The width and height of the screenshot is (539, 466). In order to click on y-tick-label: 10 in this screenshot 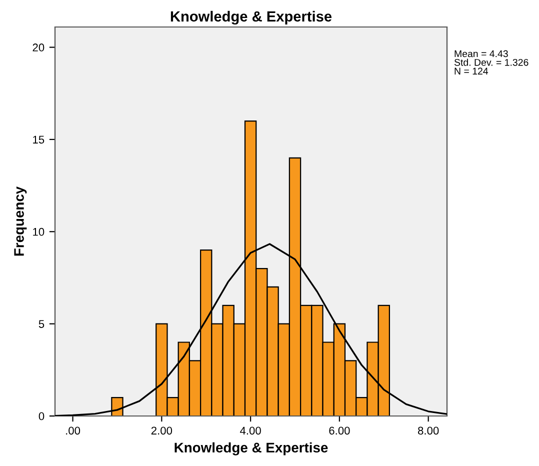, I will do `click(38, 232)`.